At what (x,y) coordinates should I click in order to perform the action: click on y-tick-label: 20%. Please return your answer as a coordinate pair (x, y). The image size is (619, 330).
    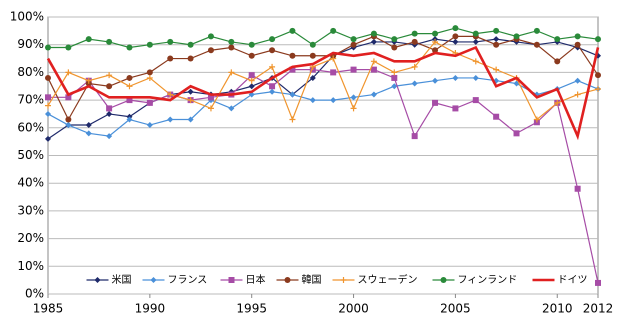
    Looking at the image, I should click on (30, 238).